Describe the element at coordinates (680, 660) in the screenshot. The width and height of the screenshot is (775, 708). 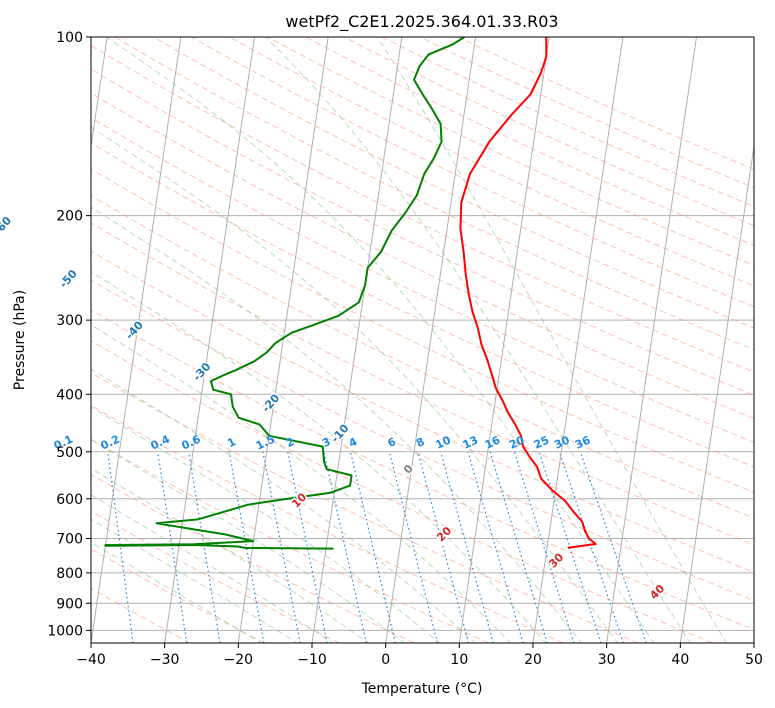
I see `x-tick-label: 40` at that location.